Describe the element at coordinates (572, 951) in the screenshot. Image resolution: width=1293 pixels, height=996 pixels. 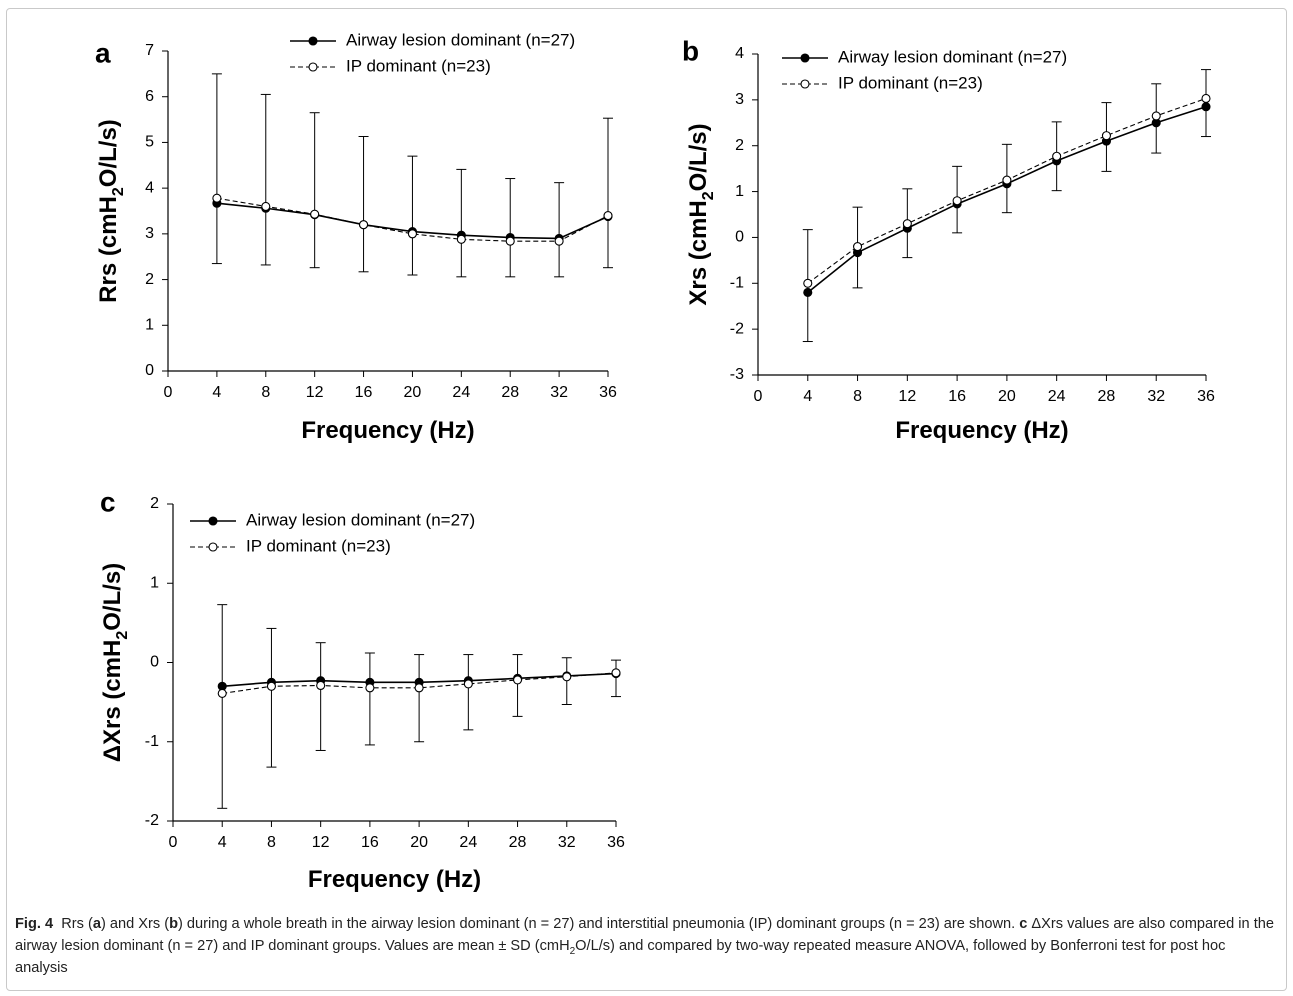
I see `caption-part: 2` at that location.